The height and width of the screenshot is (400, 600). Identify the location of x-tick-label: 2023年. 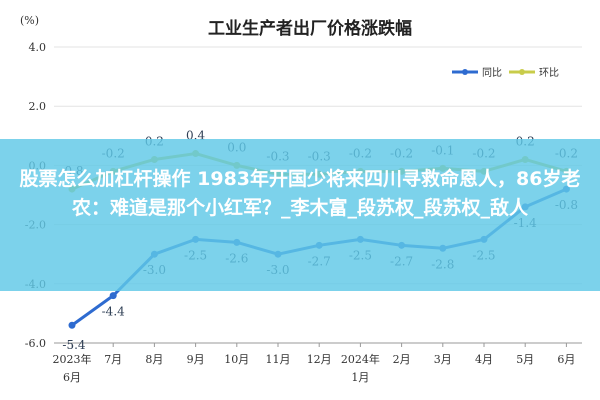
(72, 359).